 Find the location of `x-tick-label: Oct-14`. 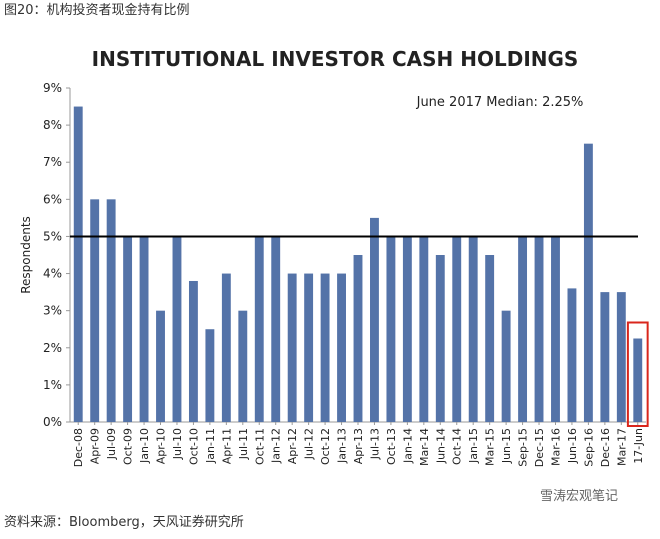

x-tick-label: Oct-14 is located at coordinates (457, 446).